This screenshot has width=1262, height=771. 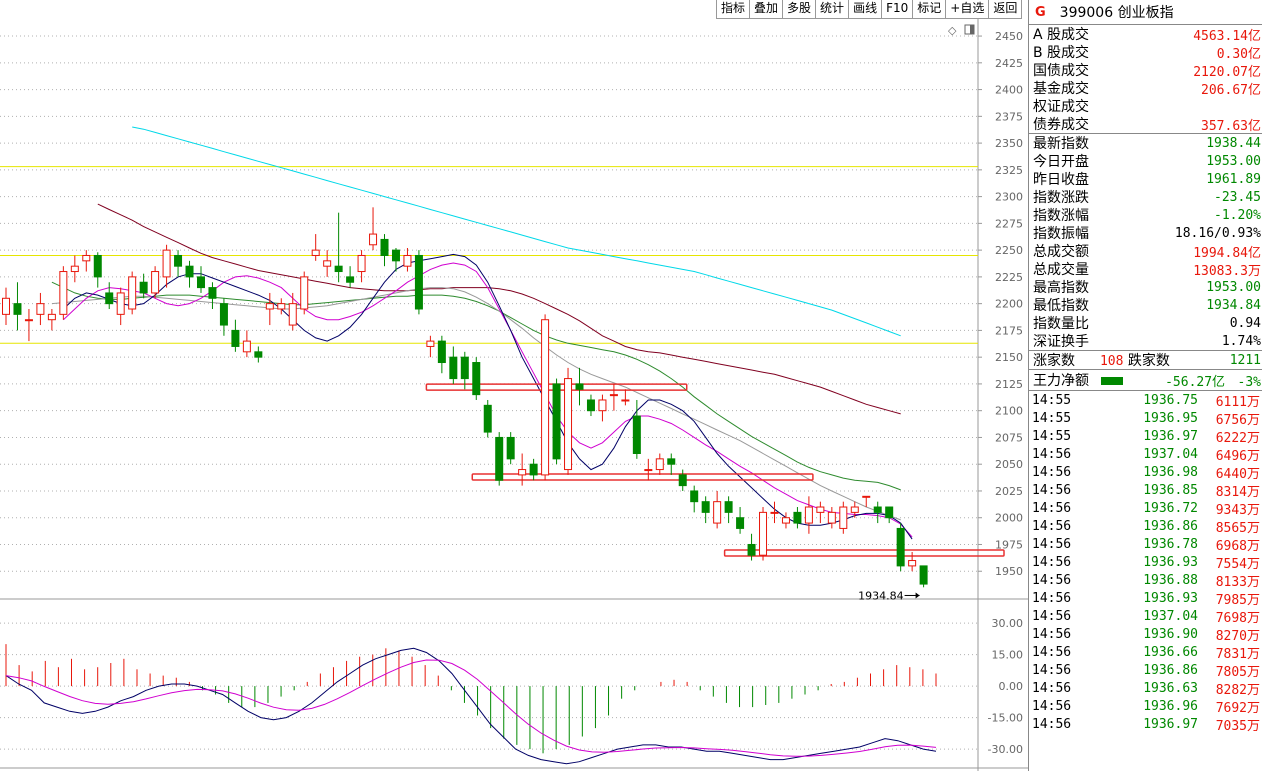 I want to click on toolbar-button: 统计, so click(x=833, y=9).